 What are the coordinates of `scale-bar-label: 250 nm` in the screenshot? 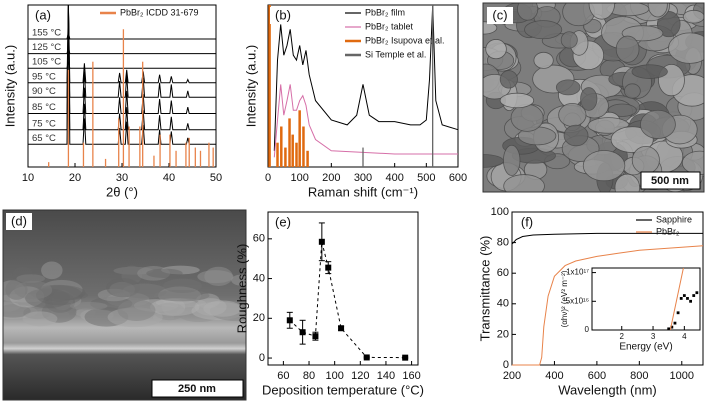 It's located at (197, 389).